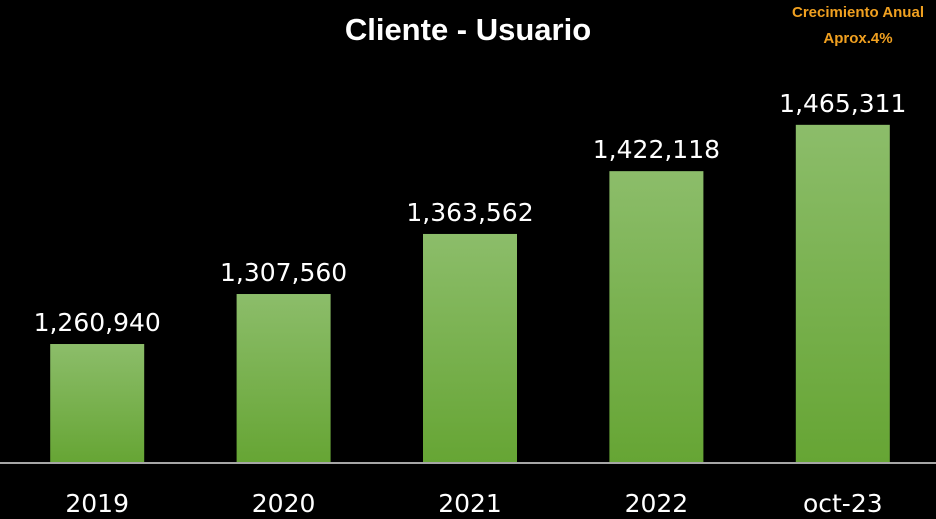 The height and width of the screenshot is (519, 936). What do you see at coordinates (283, 272) in the screenshot?
I see `data-label: 1,307,560` at bounding box center [283, 272].